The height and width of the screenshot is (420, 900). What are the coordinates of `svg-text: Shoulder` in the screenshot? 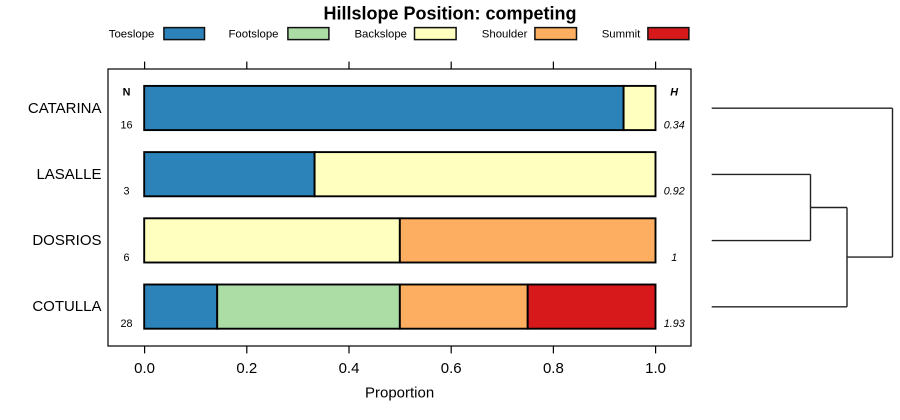 It's located at (505, 35).